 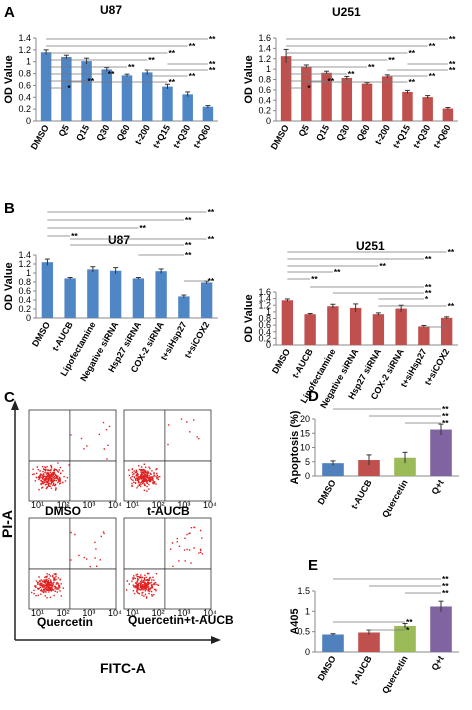 What do you see at coordinates (305, 419) in the screenshot?
I see `y-tick-label: 20` at bounding box center [305, 419].